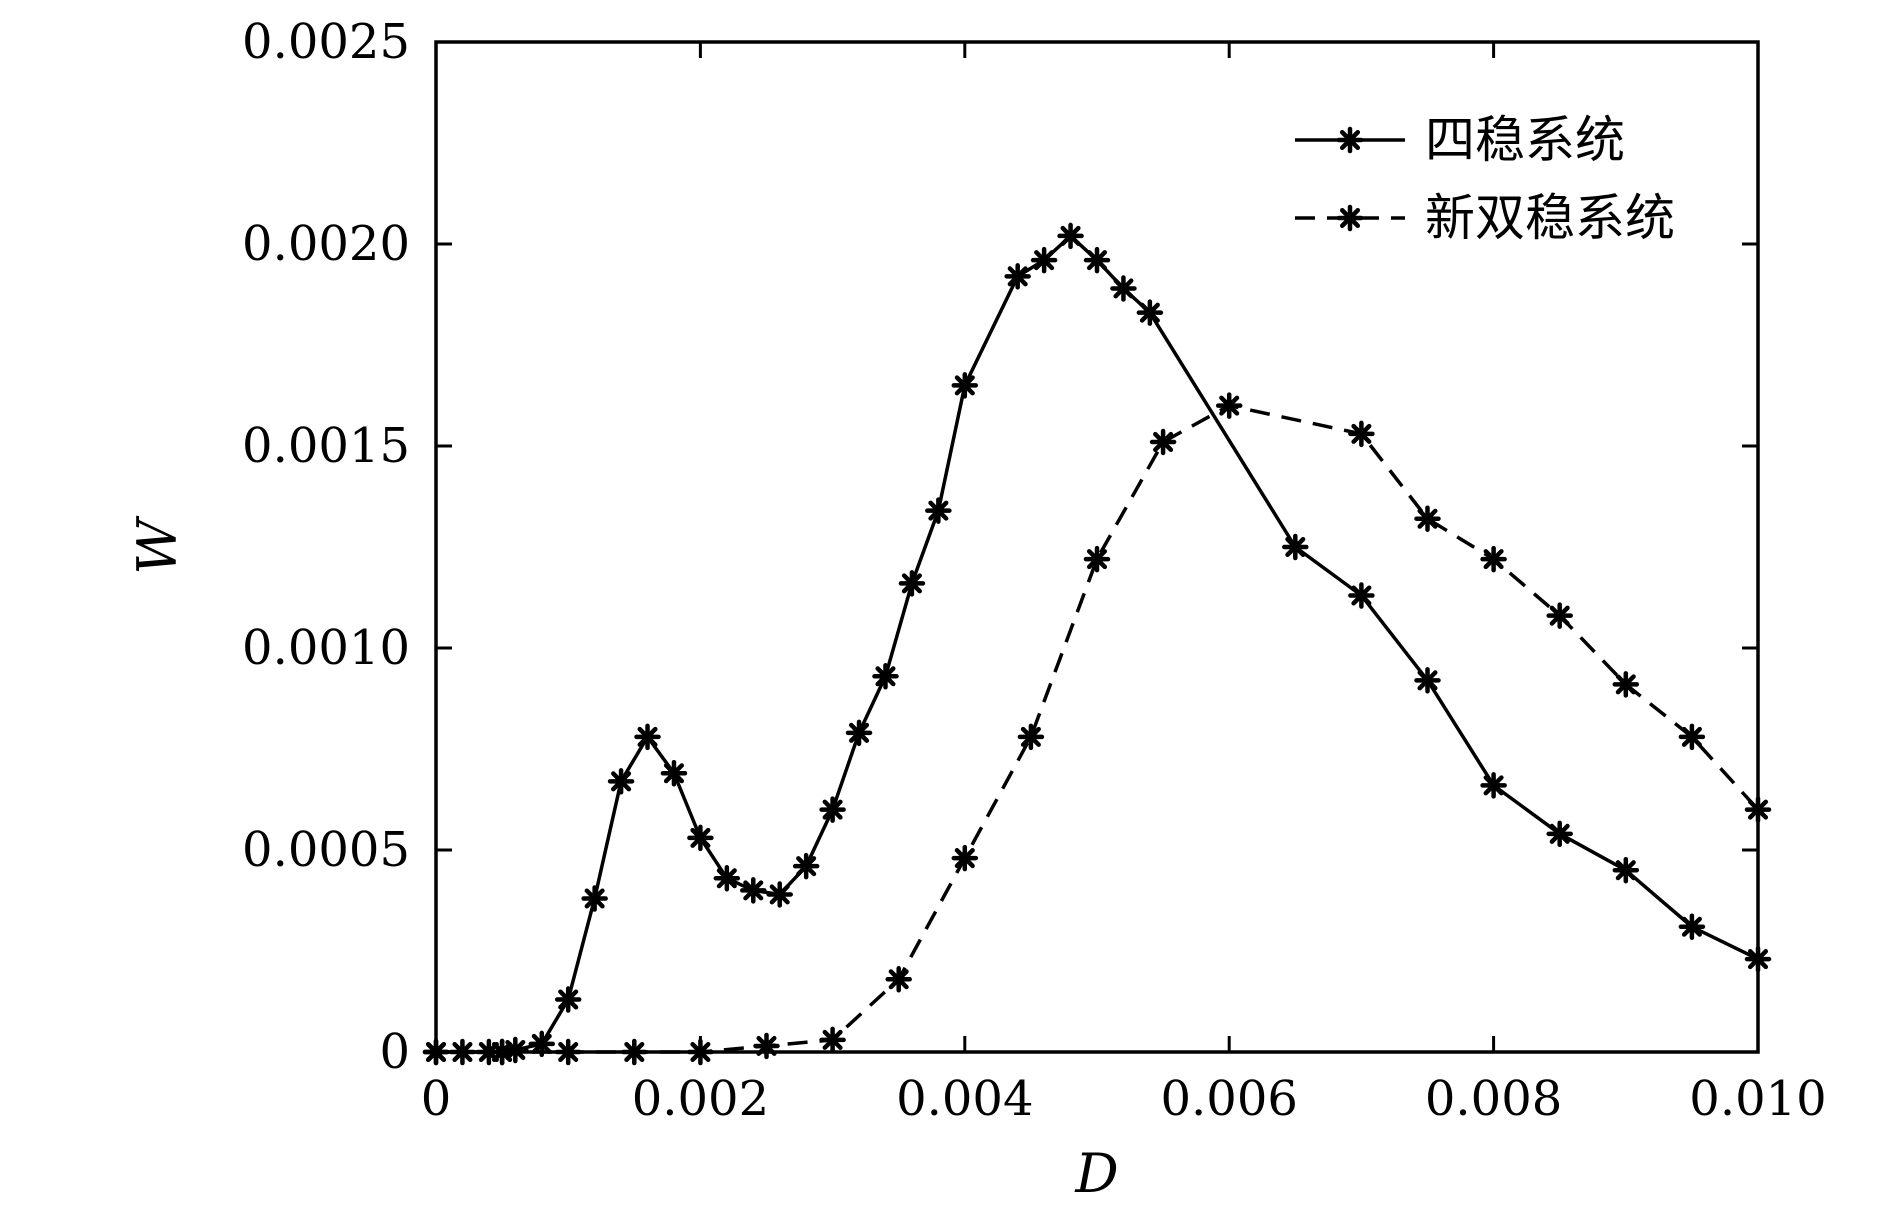 The image size is (1890, 1217). I want to click on x-axis-label: D, so click(1096, 1173).